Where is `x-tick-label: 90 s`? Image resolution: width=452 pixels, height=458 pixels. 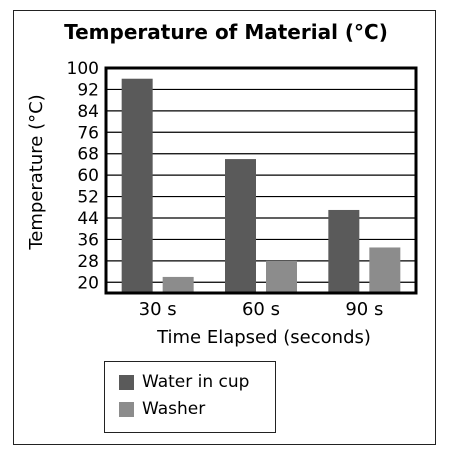 x-tick-label: 90 s is located at coordinates (364, 309).